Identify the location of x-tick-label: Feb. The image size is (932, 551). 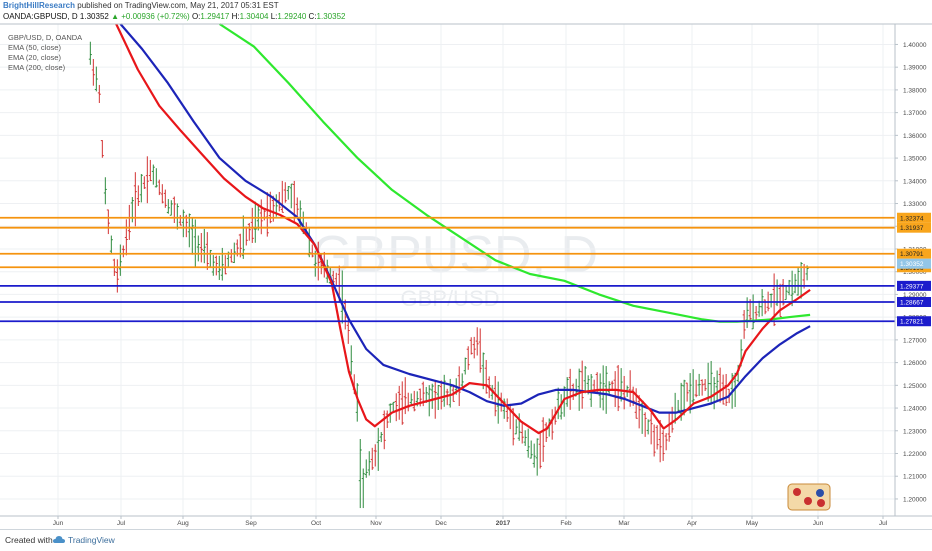
(566, 523).